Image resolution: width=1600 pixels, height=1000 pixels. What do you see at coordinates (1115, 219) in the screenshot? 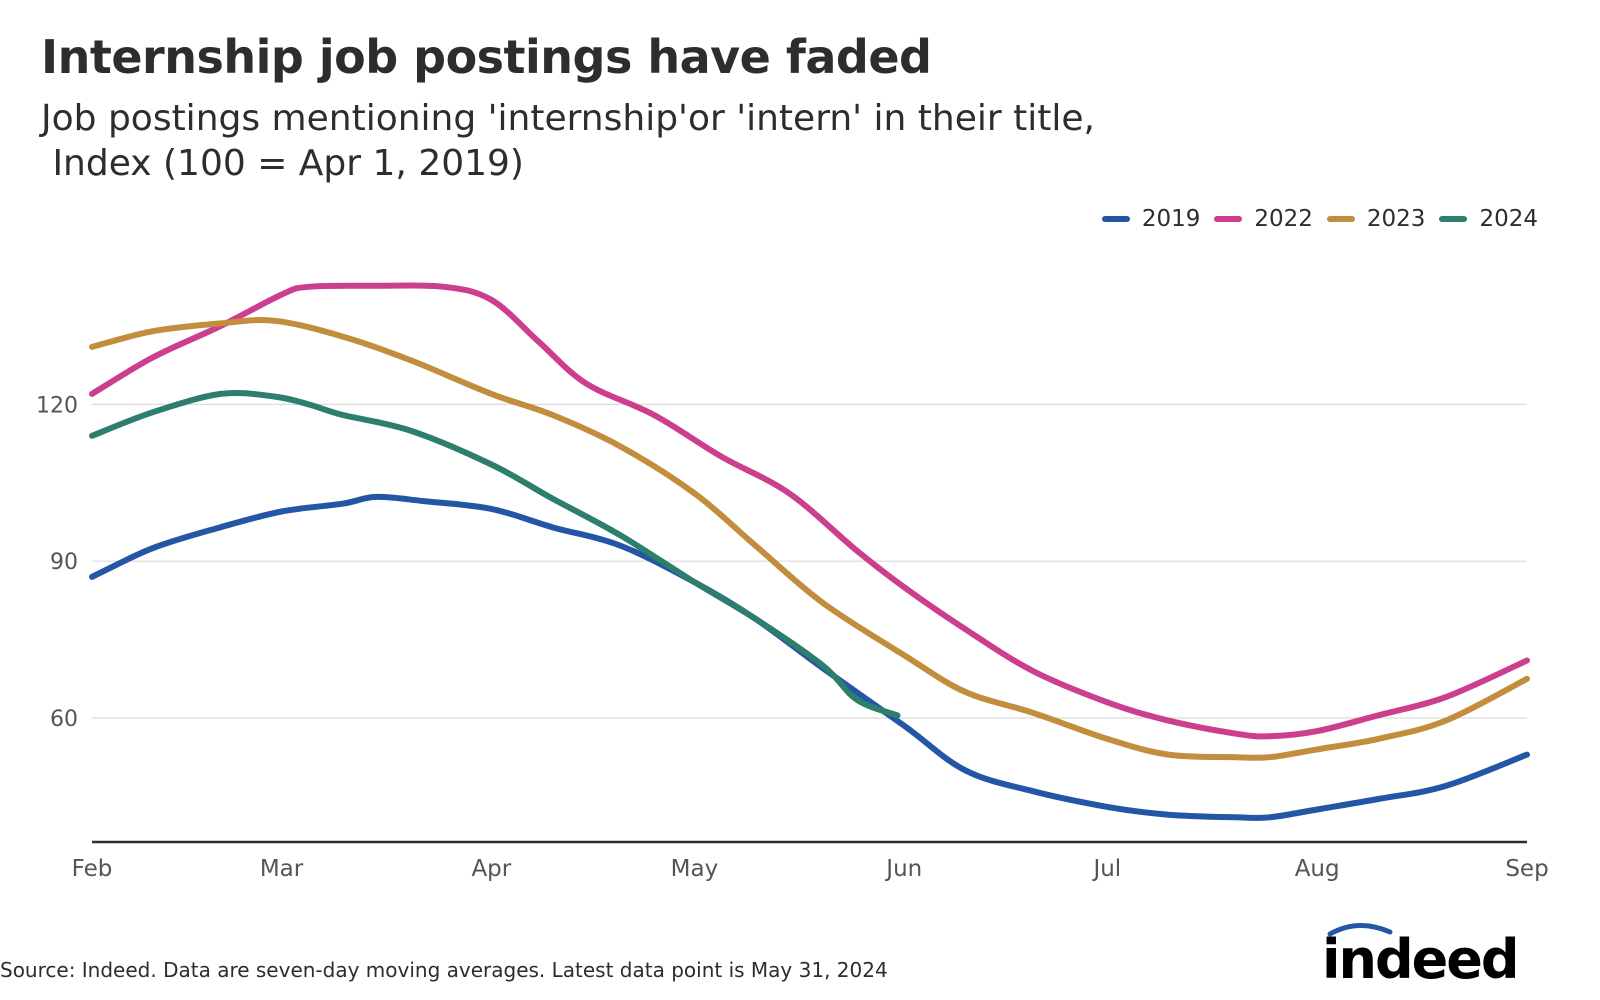
I see `legend-swatch-2019` at bounding box center [1115, 219].